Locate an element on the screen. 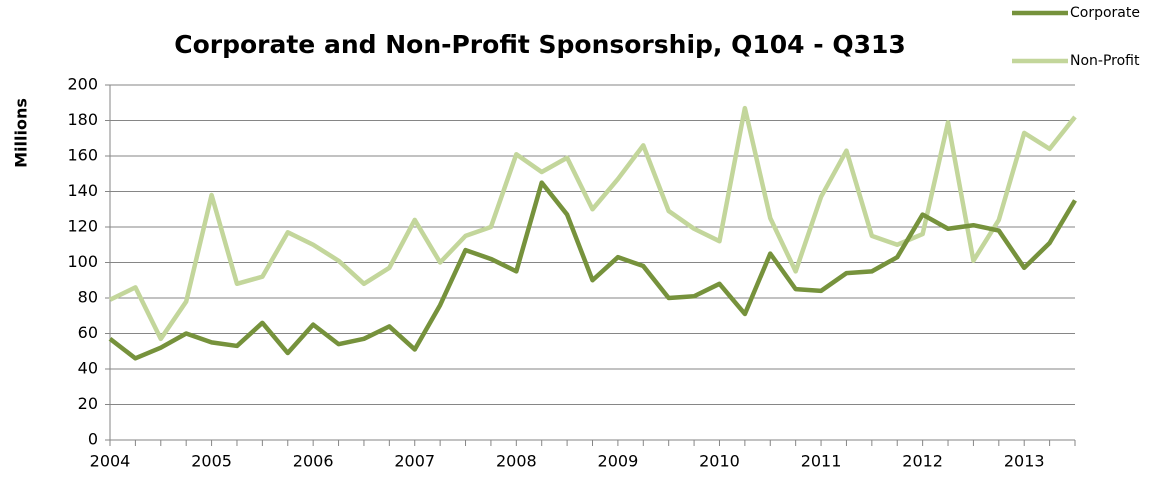  y-tick-label: 40 is located at coordinates (88, 368).